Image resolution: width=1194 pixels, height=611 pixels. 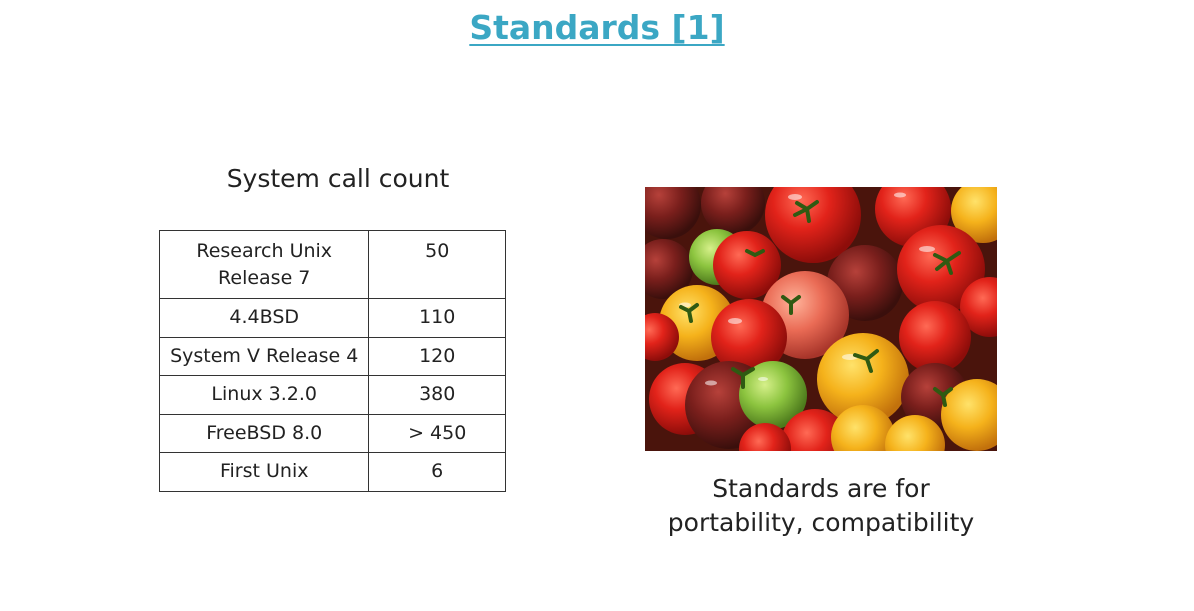 I want to click on table-cell-count: > 450, so click(x=437, y=433).